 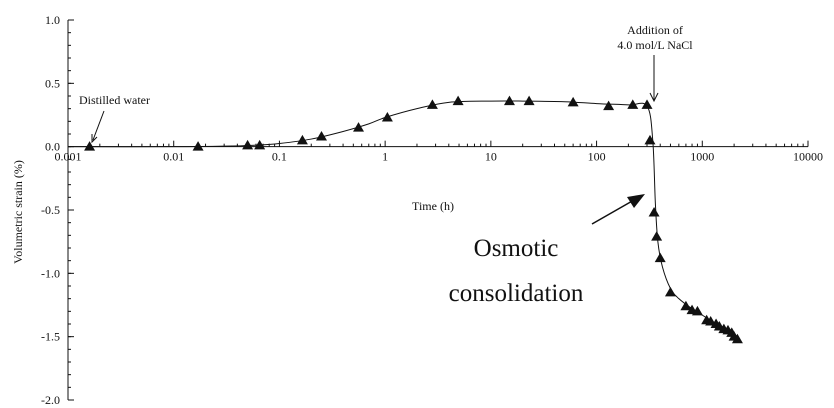 What do you see at coordinates (173, 157) in the screenshot?
I see `x-tick-label: 0.01` at bounding box center [173, 157].